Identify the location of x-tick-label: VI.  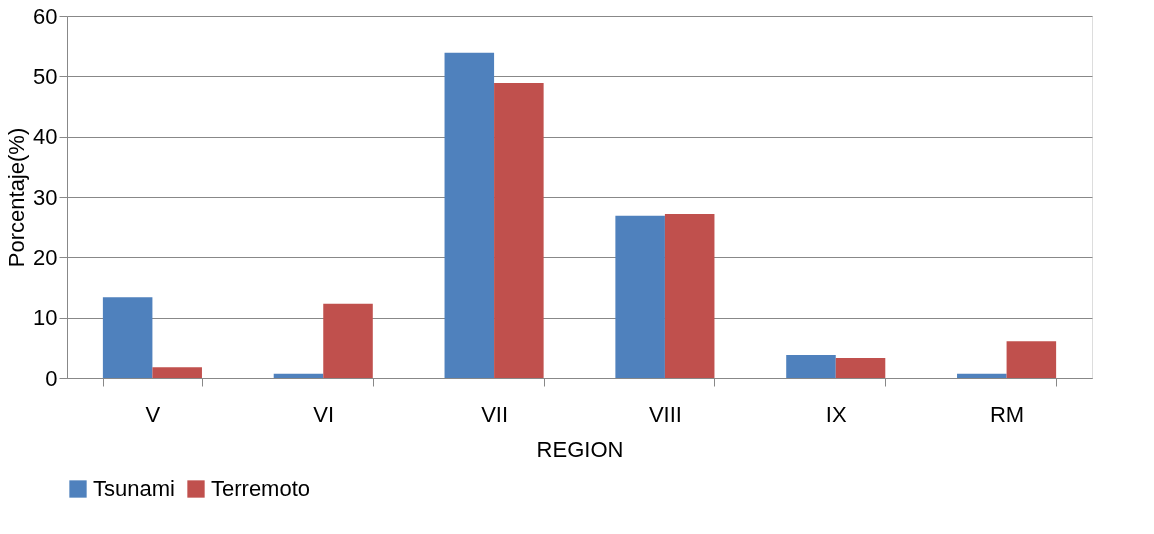
(324, 414).